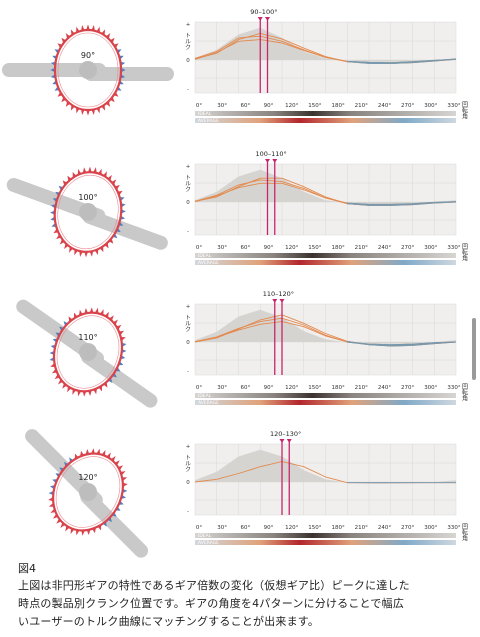 This screenshot has height=637, width=480. What do you see at coordinates (214, 585) in the screenshot?
I see `caption-line-1: 上図は非円形ギアの特性であるギア倍数の変化（仮想ギア比）ピークに達した` at bounding box center [214, 585].